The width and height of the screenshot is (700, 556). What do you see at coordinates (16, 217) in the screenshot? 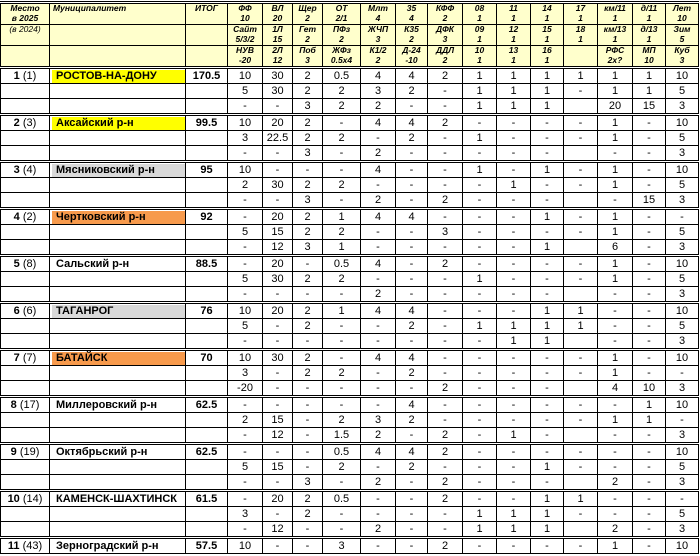
I see `place-current: 4` at bounding box center [16, 217].